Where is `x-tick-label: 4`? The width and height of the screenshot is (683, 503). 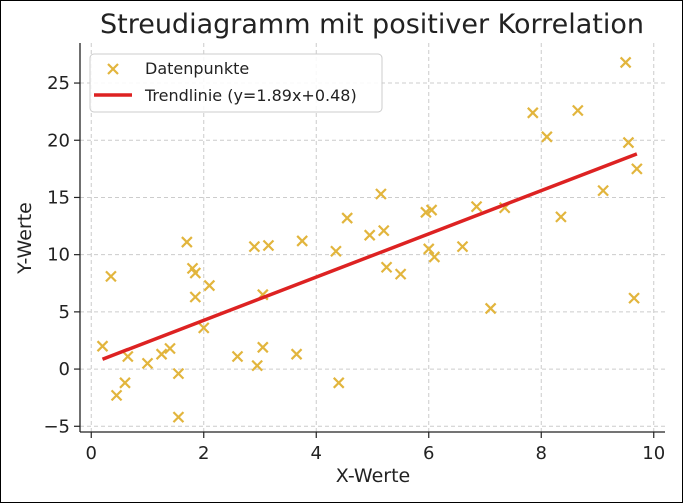 x-tick-label: 4 is located at coordinates (316, 453).